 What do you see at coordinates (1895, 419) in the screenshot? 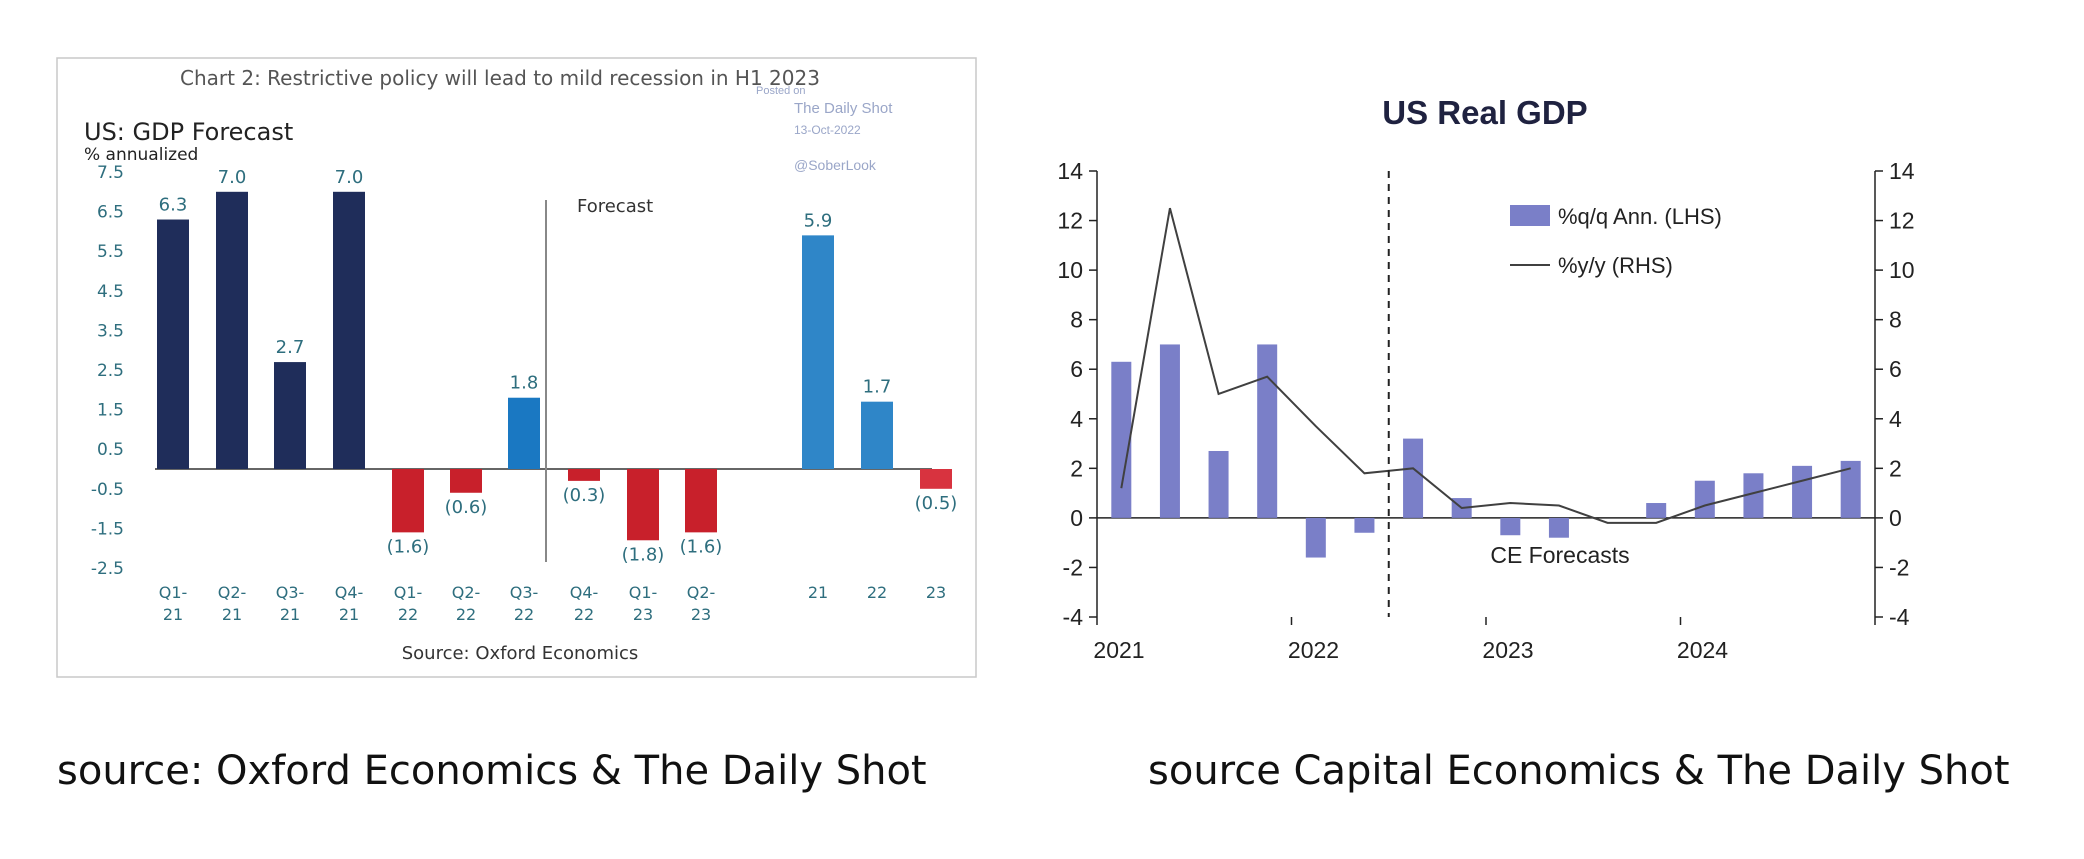
I see `chart2-y2-tick: 4` at bounding box center [1895, 419].